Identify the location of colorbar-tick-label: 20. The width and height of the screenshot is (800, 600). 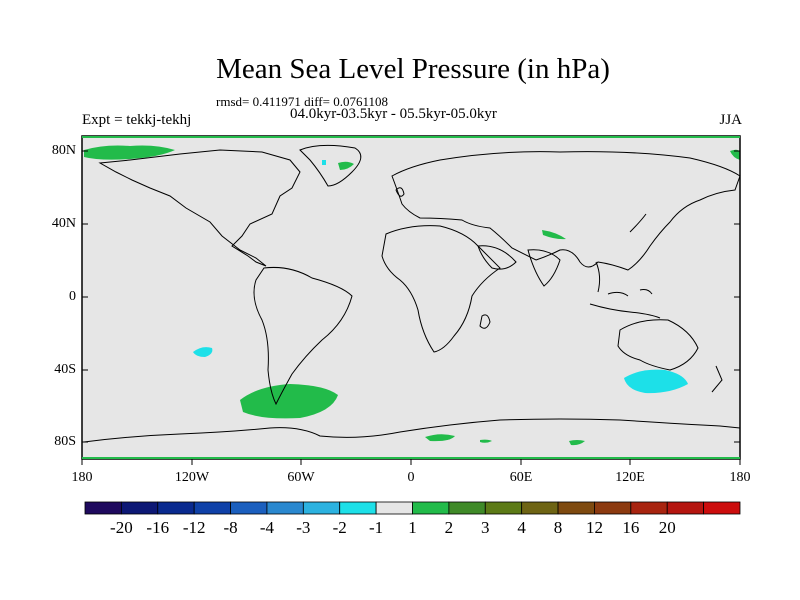
(667, 527).